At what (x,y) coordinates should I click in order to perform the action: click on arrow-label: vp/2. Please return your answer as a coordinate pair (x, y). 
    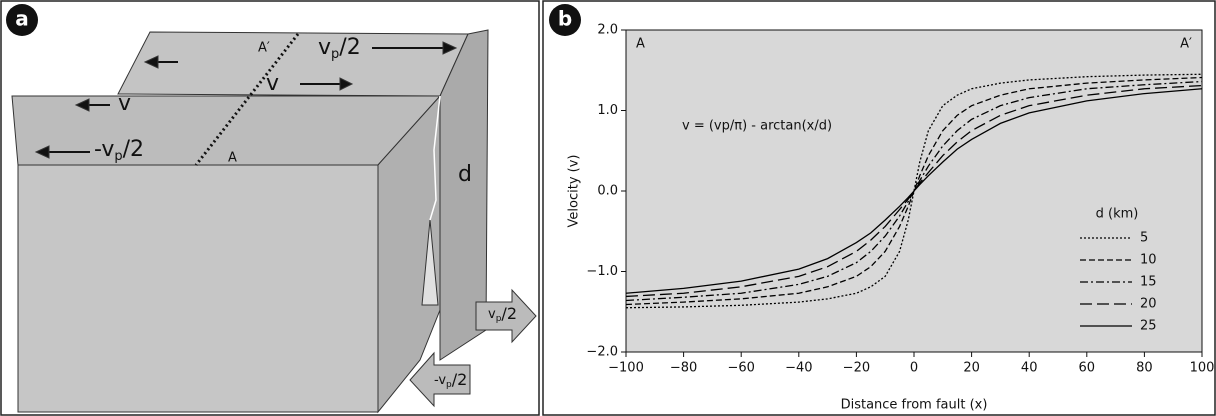
    Looking at the image, I should click on (502, 314).